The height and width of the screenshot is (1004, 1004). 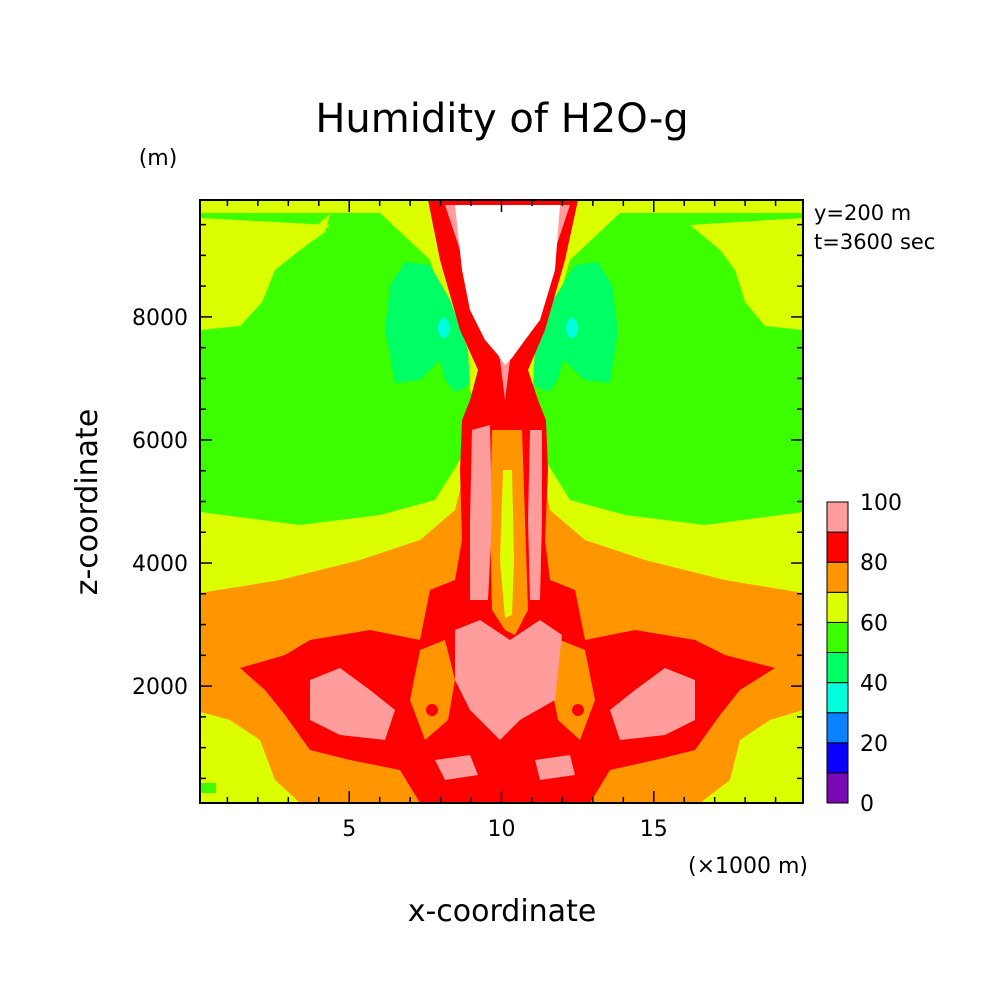 I want to click on band-over-100-mid, so click(x=508, y=680).